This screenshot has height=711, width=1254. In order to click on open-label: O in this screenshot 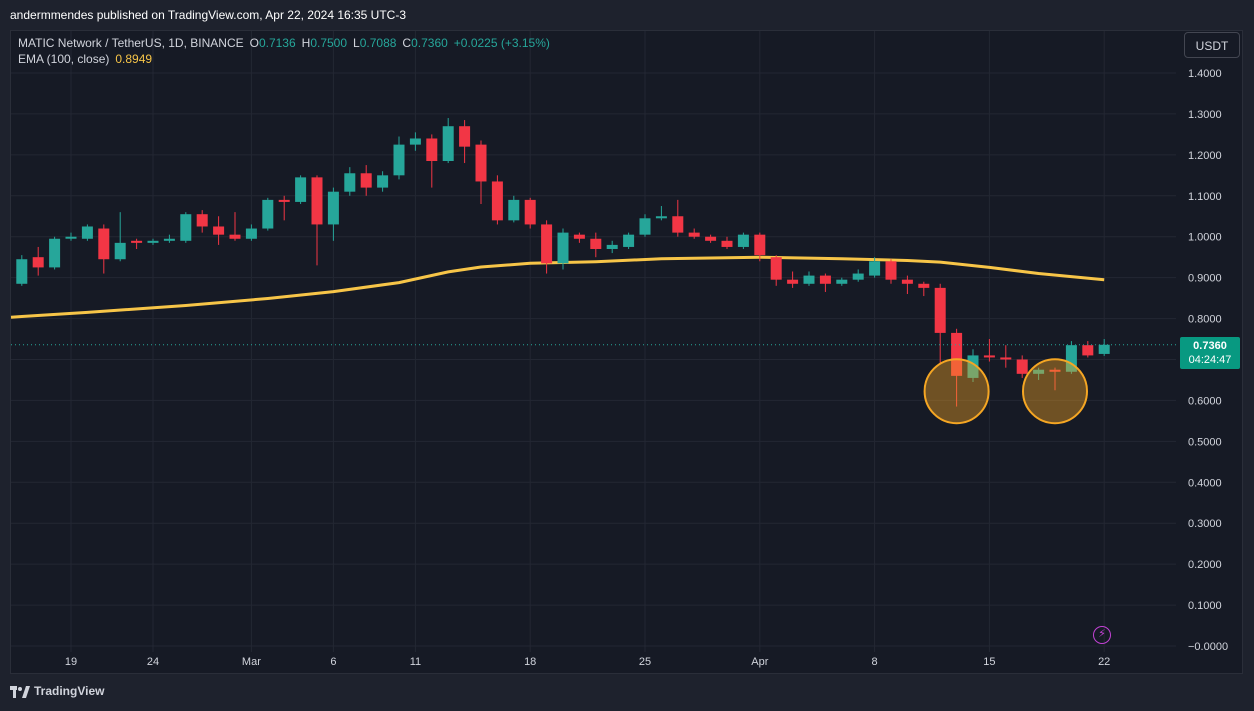, I will do `click(254, 43)`.